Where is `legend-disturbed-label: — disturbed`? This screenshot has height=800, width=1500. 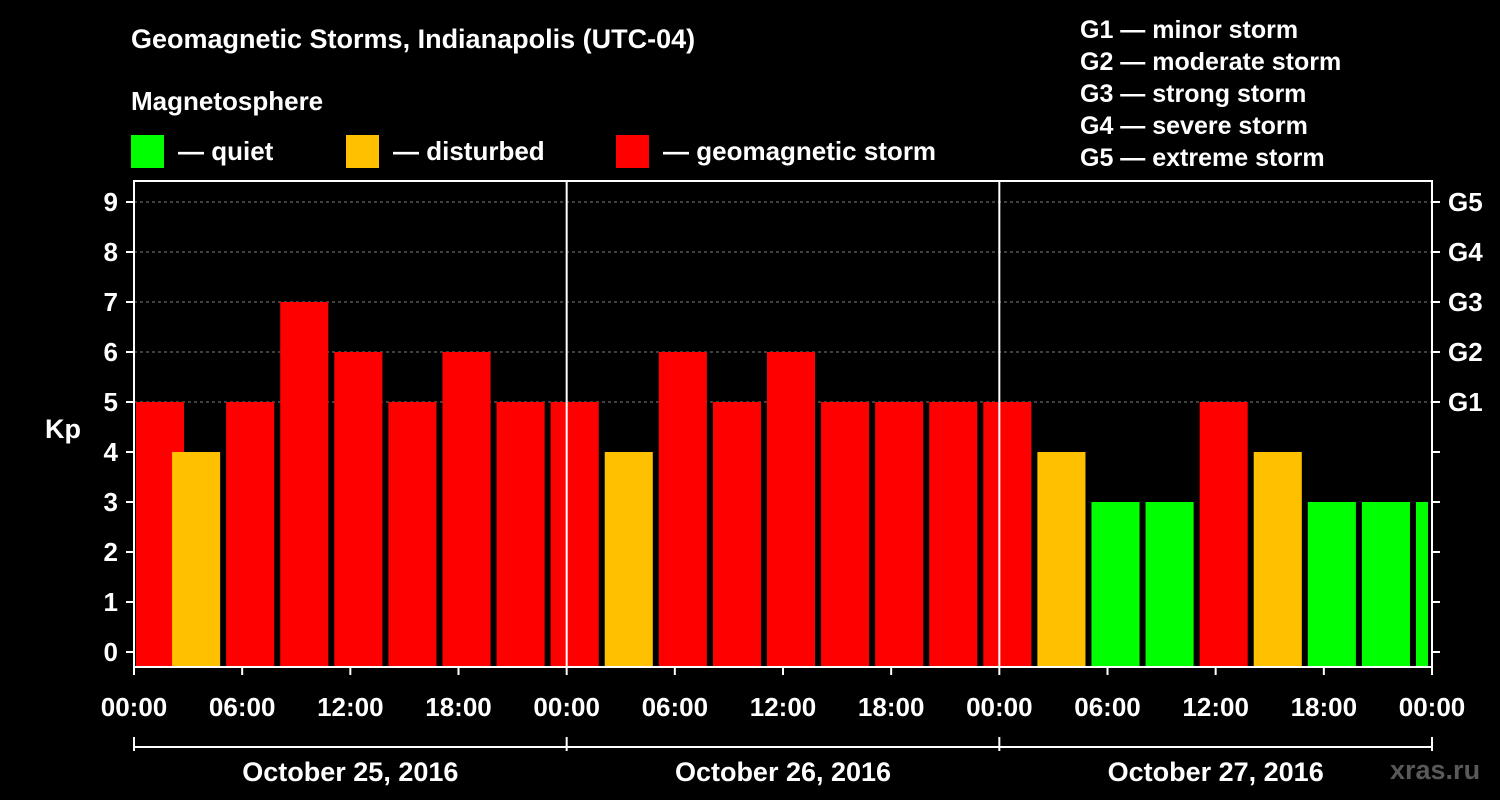
legend-disturbed-label: — disturbed is located at coordinates (469, 150).